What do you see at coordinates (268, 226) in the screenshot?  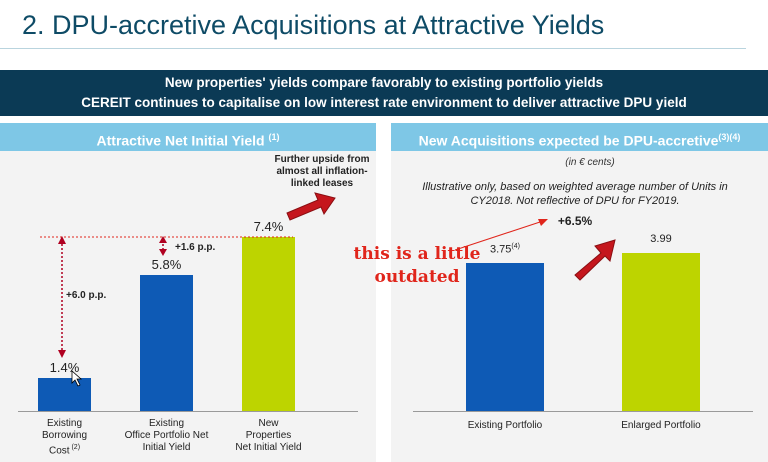 I see `value-label-2: 7.4%` at bounding box center [268, 226].